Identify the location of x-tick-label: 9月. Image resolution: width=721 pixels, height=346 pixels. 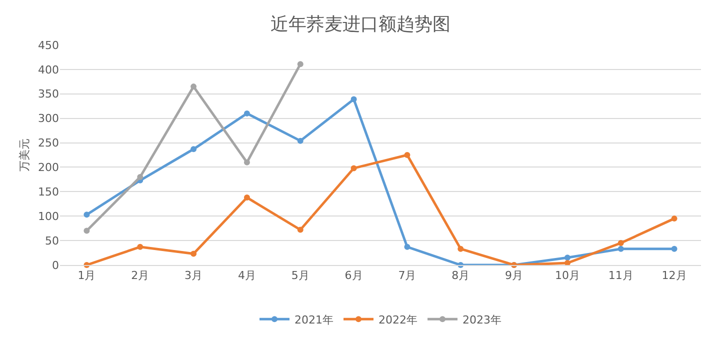
(514, 275).